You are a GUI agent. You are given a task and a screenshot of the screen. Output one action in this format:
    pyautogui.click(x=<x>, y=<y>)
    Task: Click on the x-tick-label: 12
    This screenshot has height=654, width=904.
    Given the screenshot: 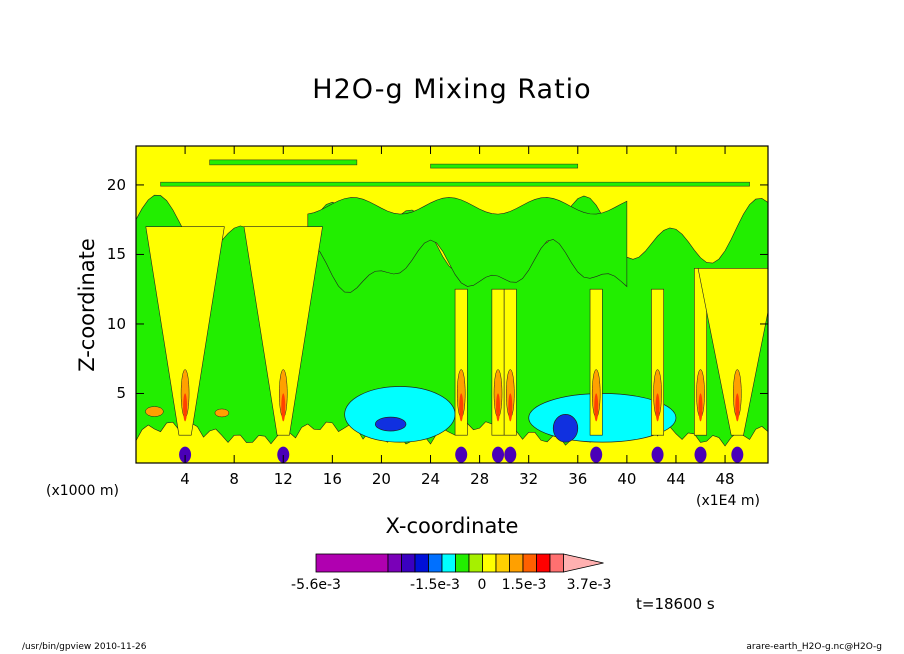 What is the action you would take?
    pyautogui.click(x=283, y=479)
    